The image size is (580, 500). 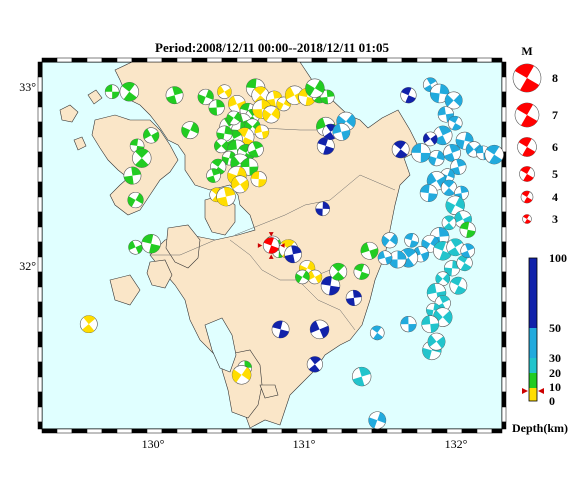 What do you see at coordinates (304, 444) in the screenshot?
I see `lon-tick-131: 131°` at bounding box center [304, 444].